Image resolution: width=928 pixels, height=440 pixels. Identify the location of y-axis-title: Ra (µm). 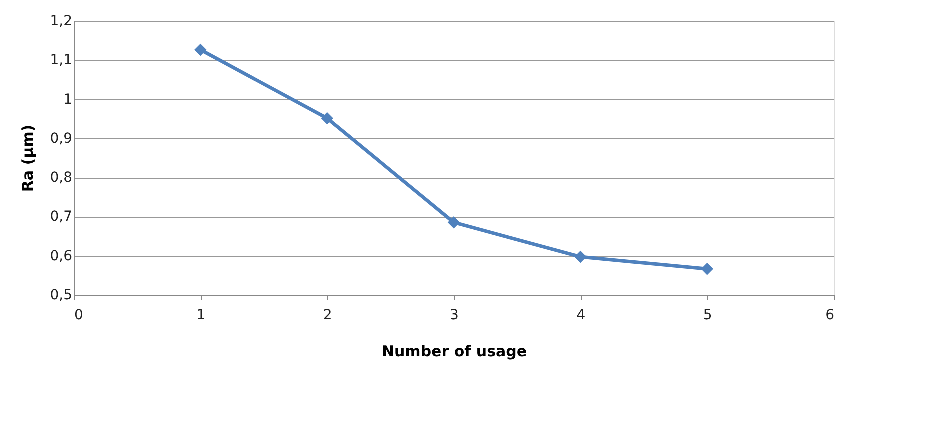
(28, 158).